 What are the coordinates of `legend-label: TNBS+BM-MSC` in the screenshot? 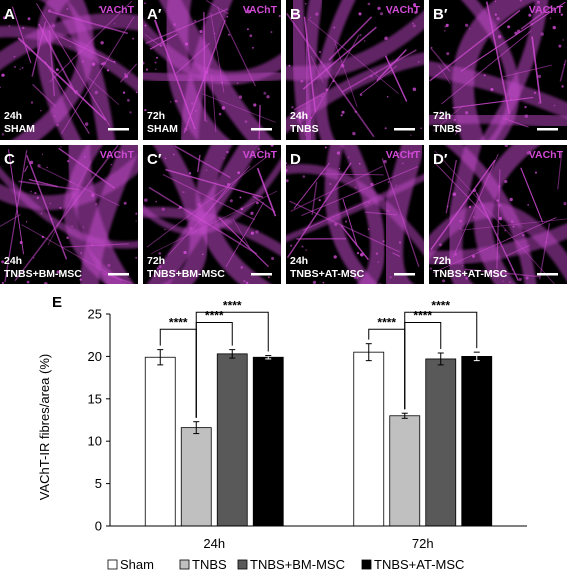 It's located at (297, 564).